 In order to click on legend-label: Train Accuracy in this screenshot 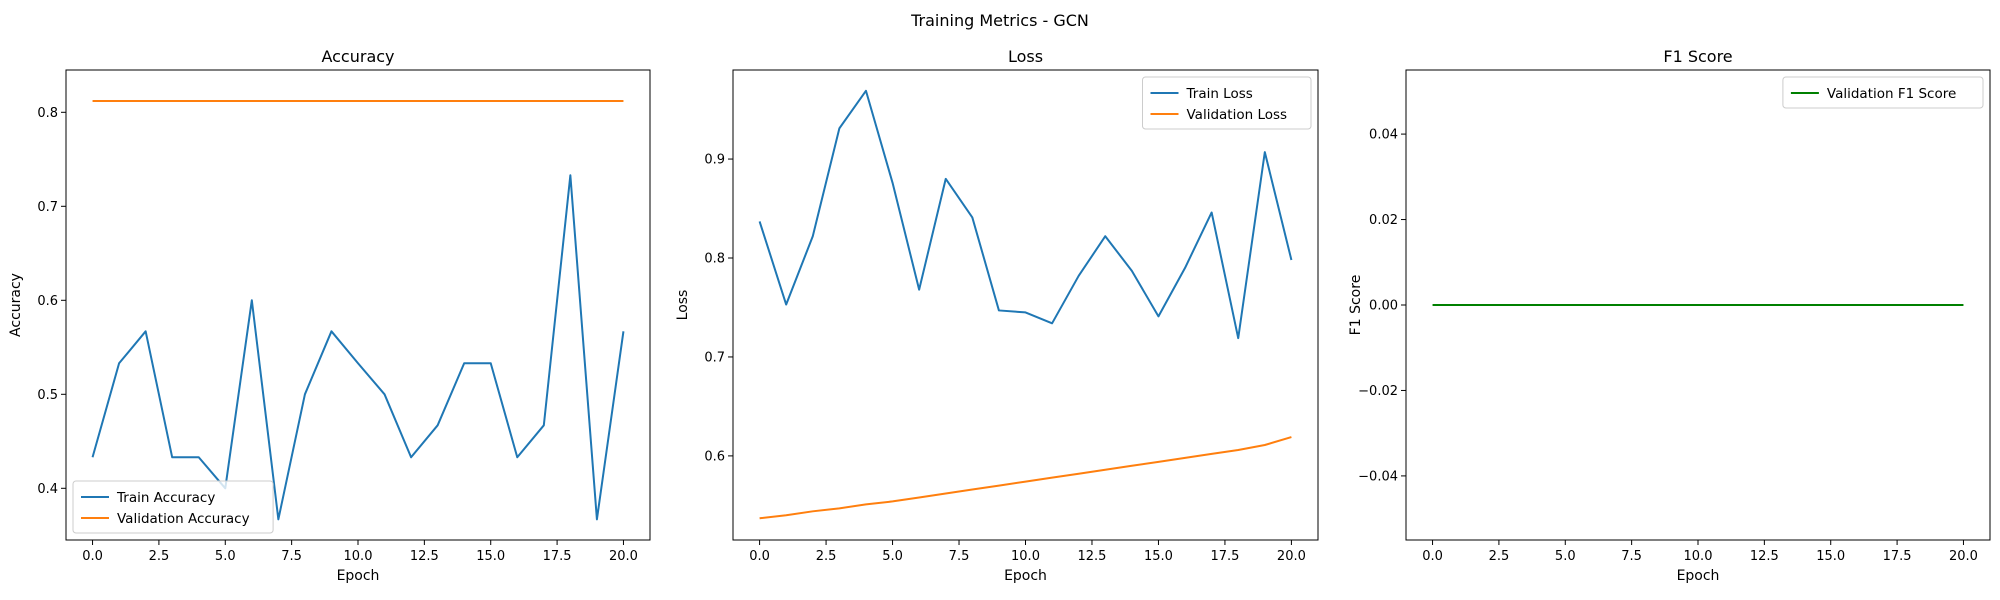, I will do `click(165, 498)`.